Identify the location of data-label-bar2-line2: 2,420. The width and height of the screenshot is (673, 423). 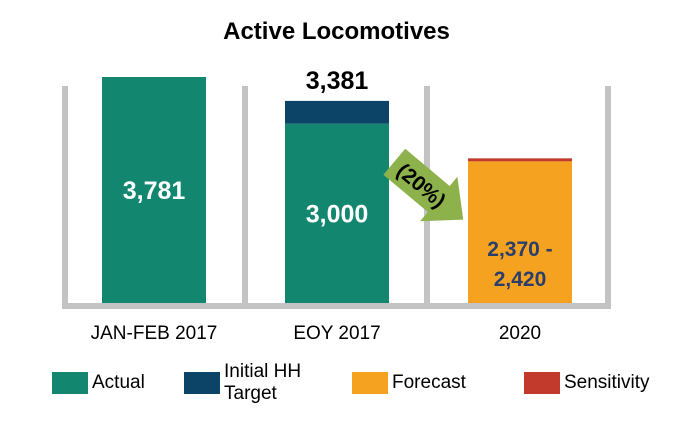
(520, 279).